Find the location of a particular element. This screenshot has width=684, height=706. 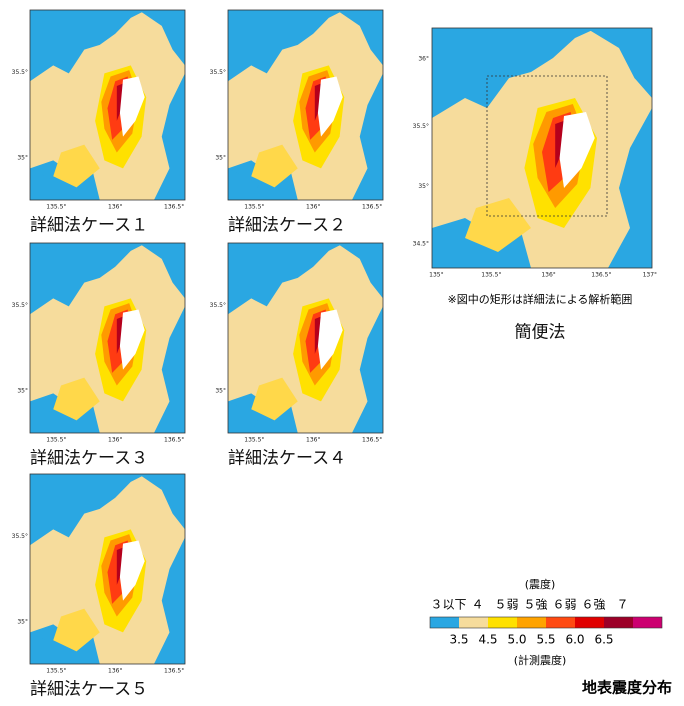

intensity-class: ７ is located at coordinates (622, 605).